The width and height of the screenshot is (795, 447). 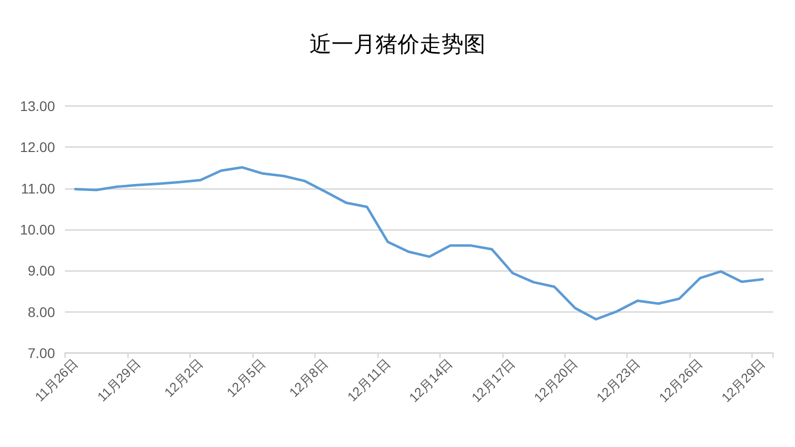 What do you see at coordinates (369, 380) in the screenshot?
I see `x-tick-label: 12月11日` at bounding box center [369, 380].